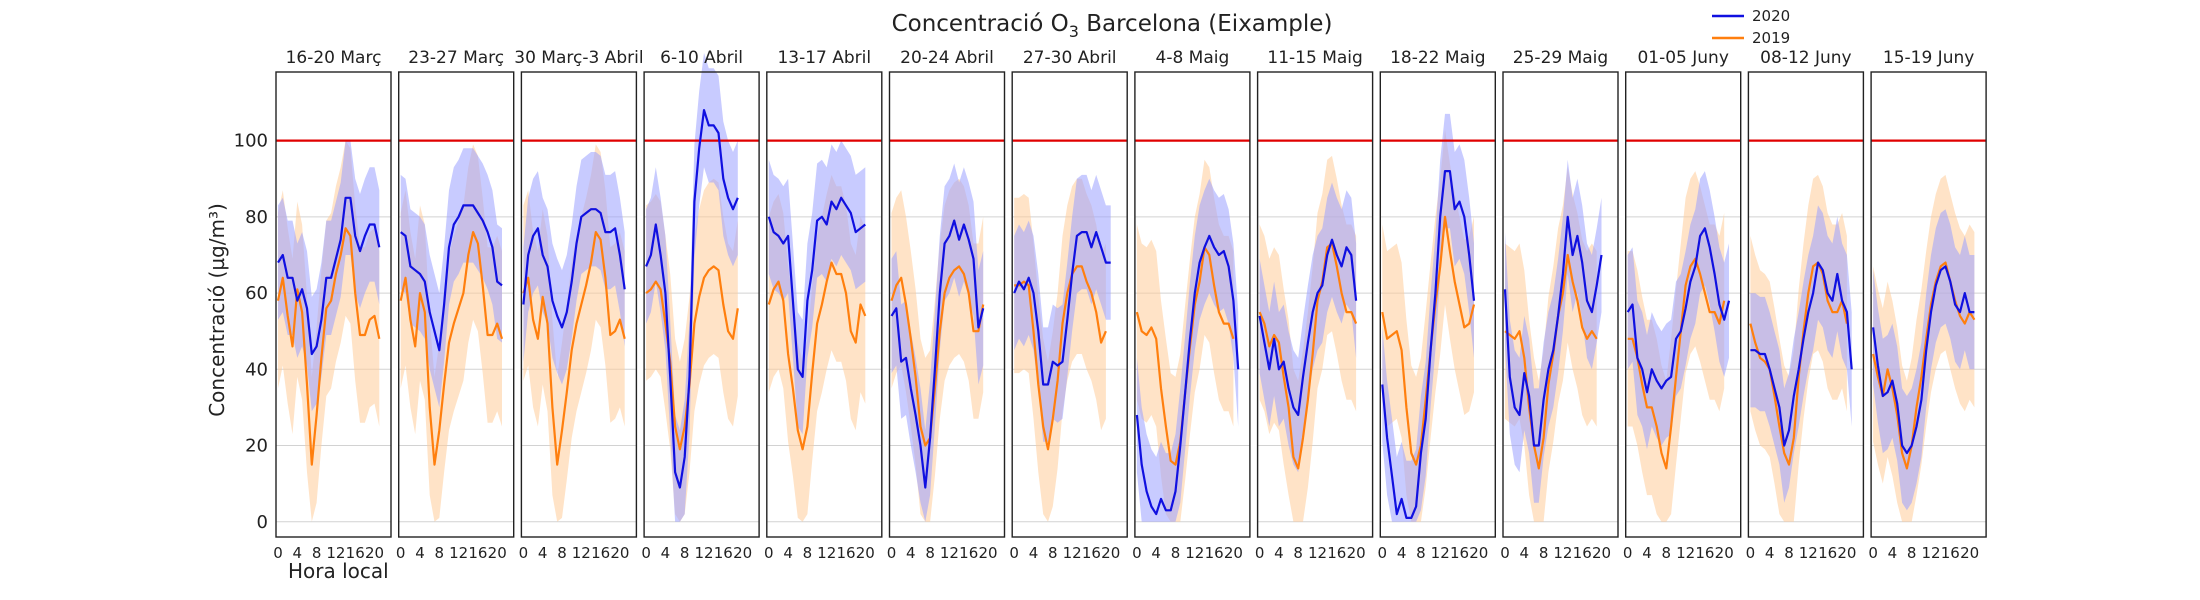 The height and width of the screenshot is (600, 2200). I want to click on panel: 23-27 Març 0 4 8 12 16 20, so click(455, 305).